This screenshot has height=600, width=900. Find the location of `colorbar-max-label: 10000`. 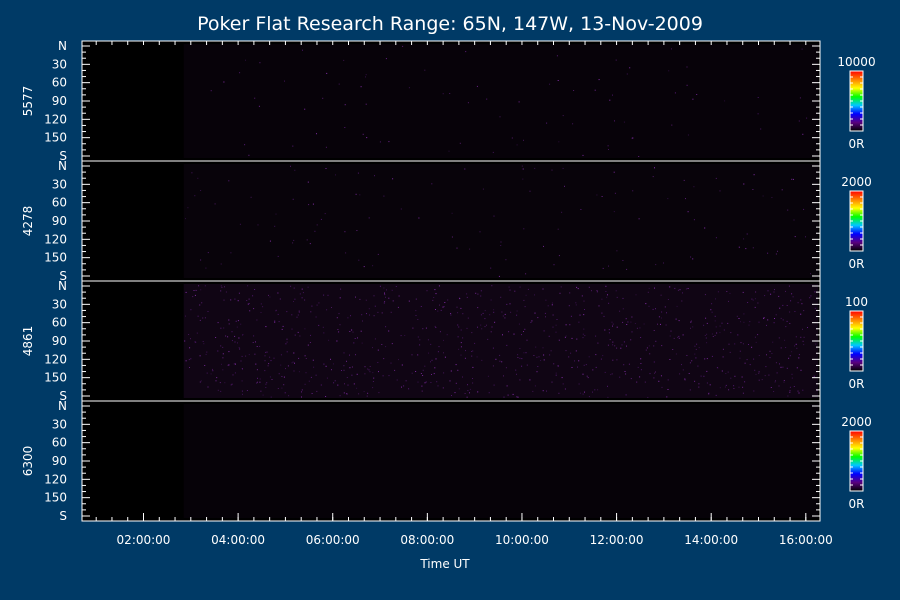

colorbar-max-label: 10000 is located at coordinates (856, 62).